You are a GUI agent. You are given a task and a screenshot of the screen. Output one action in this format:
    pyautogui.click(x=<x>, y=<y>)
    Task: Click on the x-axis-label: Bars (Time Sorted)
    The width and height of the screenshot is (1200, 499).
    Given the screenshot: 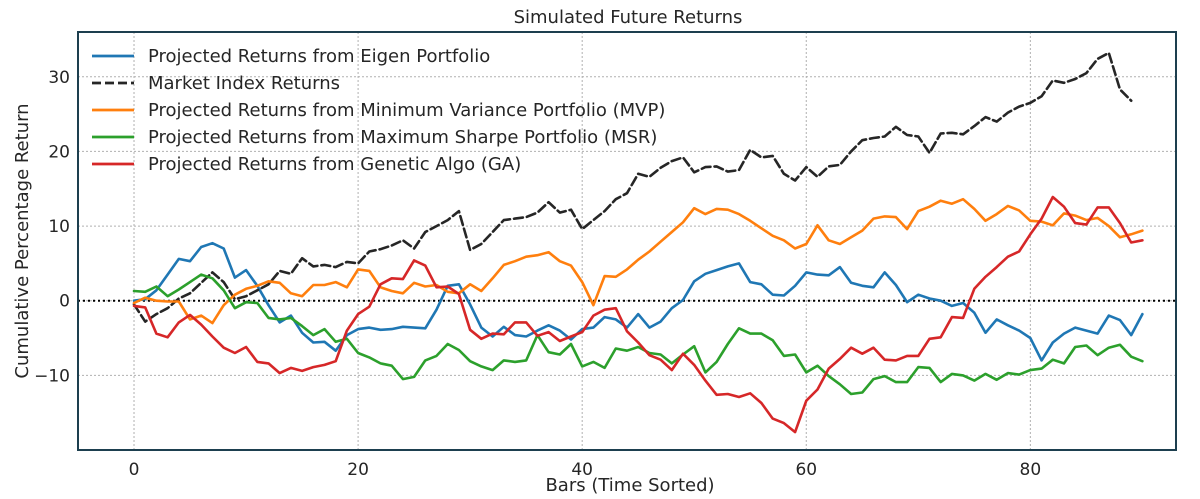 What is the action you would take?
    pyautogui.click(x=629, y=485)
    